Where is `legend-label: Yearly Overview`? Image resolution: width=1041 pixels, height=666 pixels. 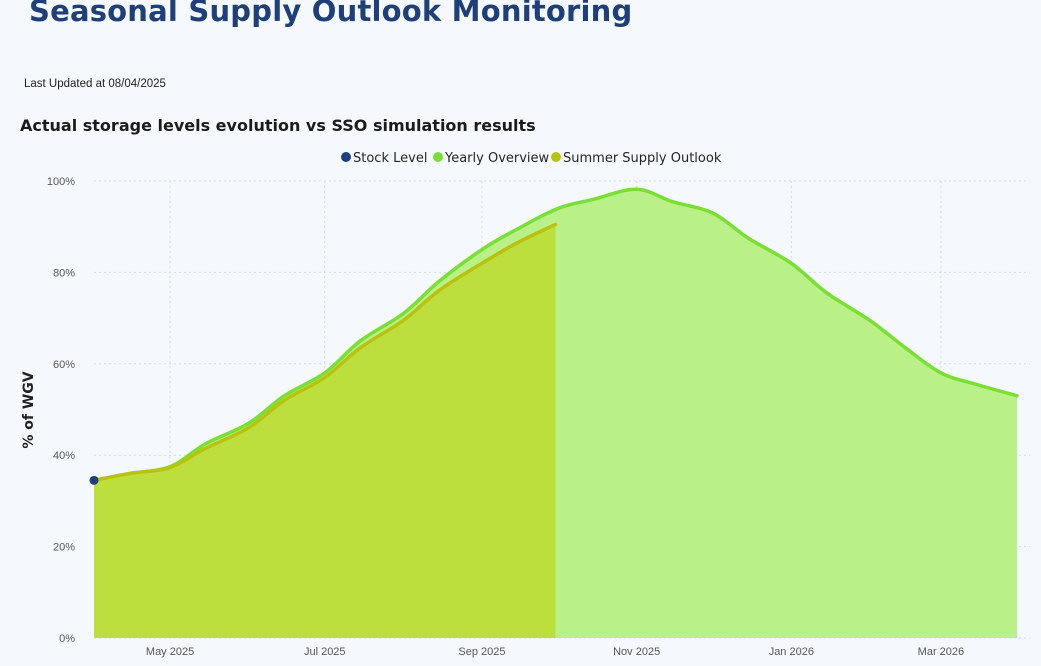
legend-label: Yearly Overview is located at coordinates (497, 158).